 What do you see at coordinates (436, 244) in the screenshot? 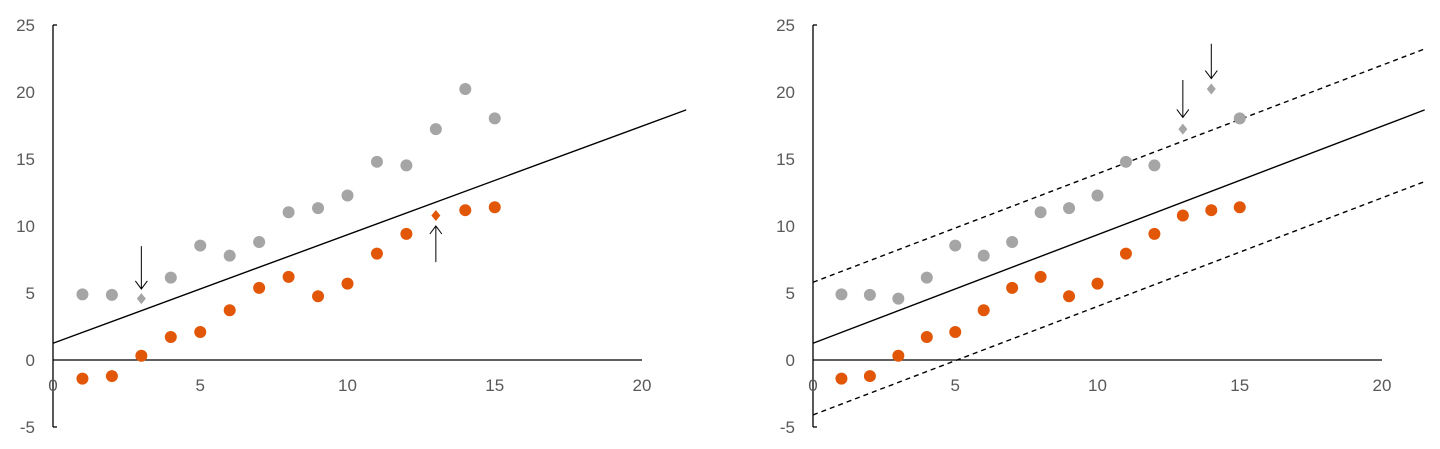
I see `arrow-up-icon` at bounding box center [436, 244].